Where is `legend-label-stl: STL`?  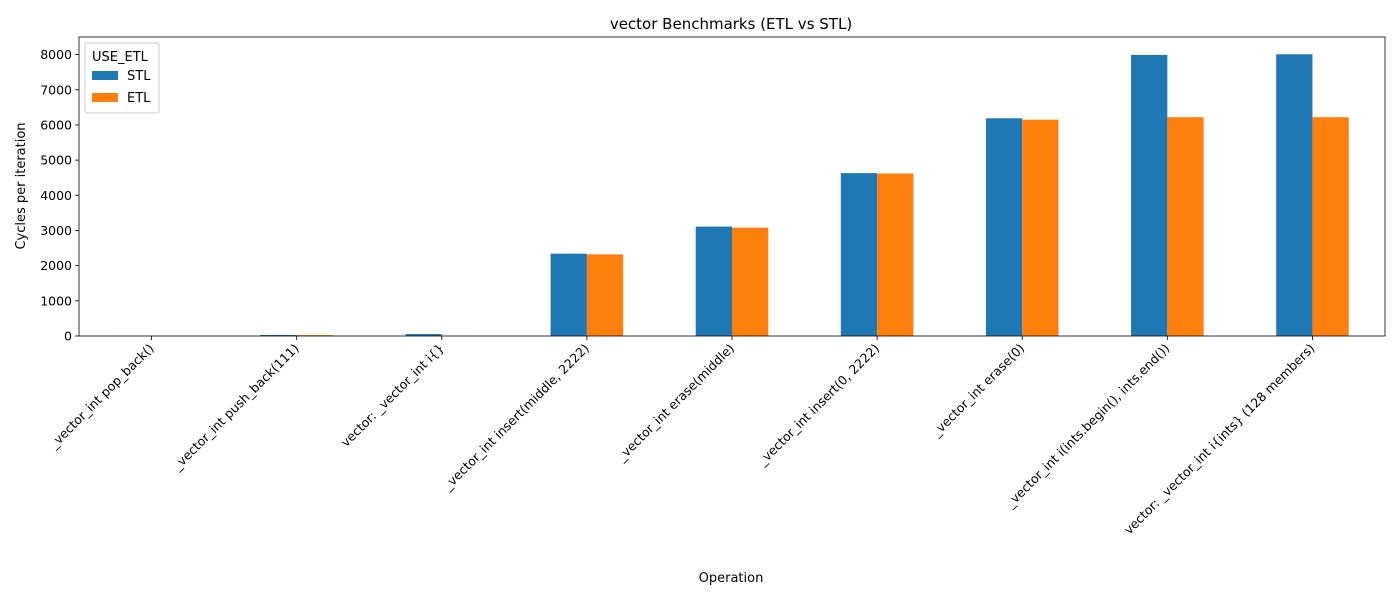 legend-label-stl: STL is located at coordinates (139, 76).